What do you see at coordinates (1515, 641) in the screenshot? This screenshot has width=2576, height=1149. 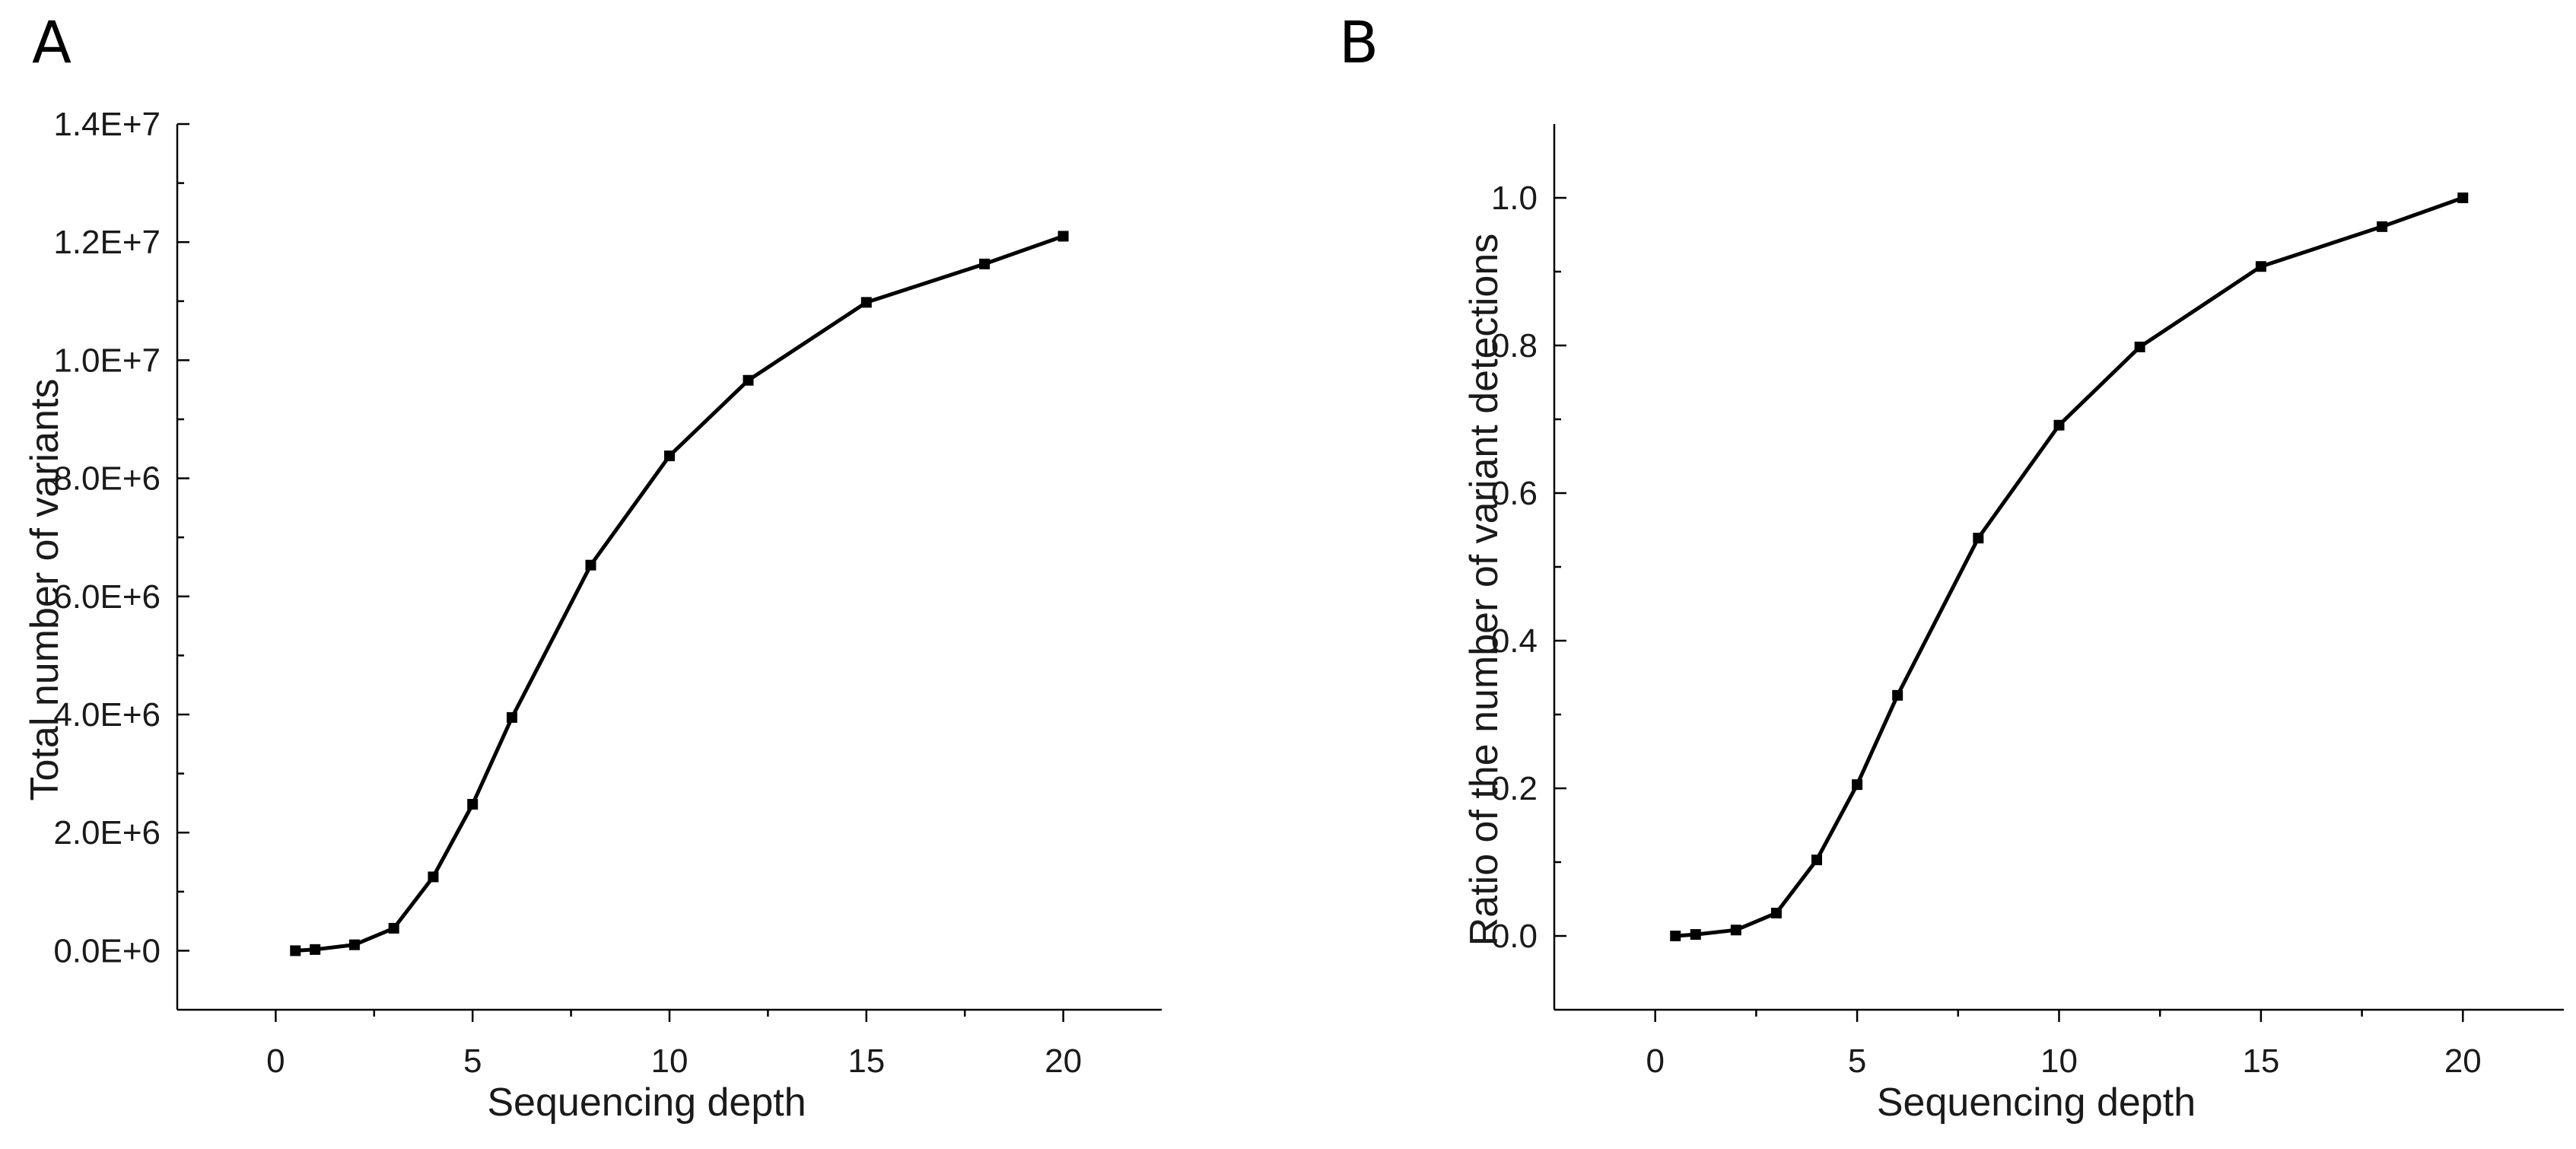 I see `chart-b-y-tick-label: 0.4` at bounding box center [1515, 641].